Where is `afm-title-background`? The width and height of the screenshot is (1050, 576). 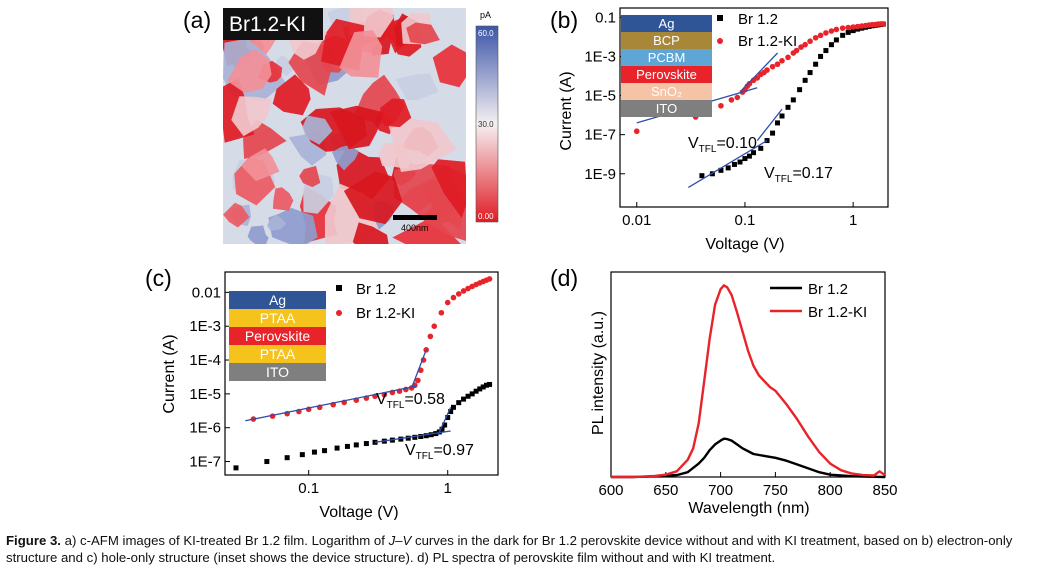 afm-title-background is located at coordinates (273, 24).